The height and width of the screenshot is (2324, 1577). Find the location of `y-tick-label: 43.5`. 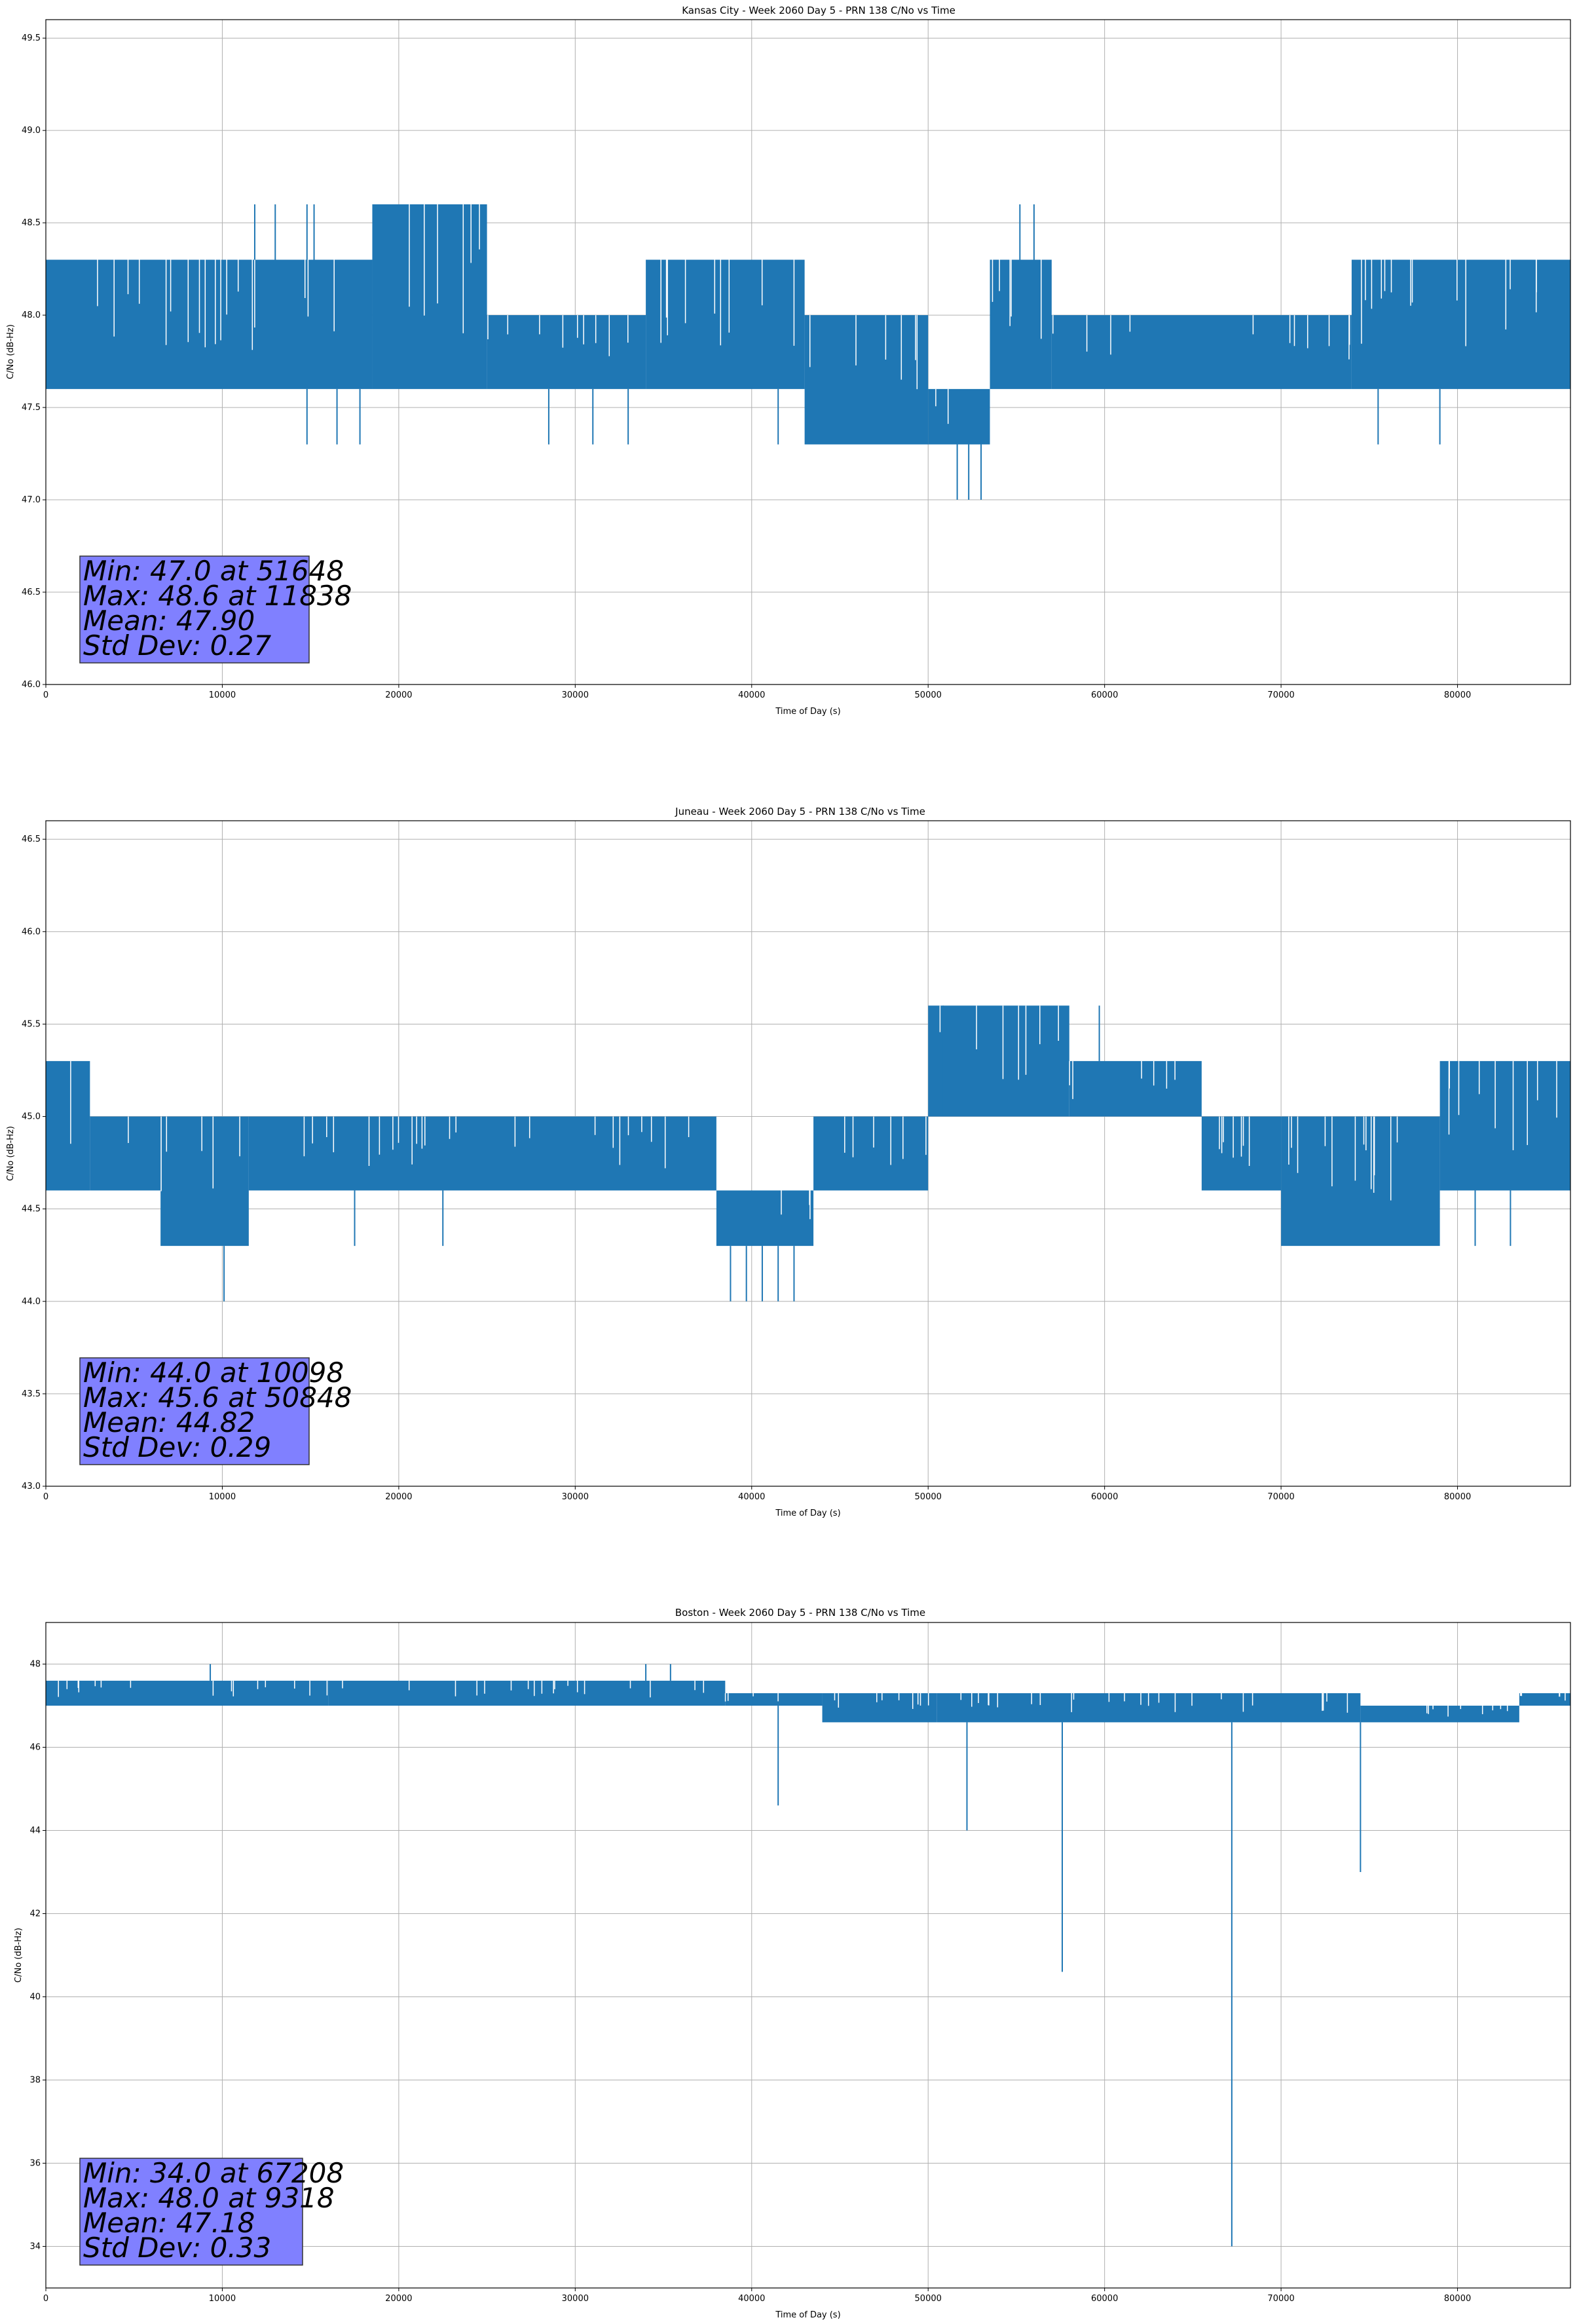

y-tick-label: 43.5 is located at coordinates (31, 1394).